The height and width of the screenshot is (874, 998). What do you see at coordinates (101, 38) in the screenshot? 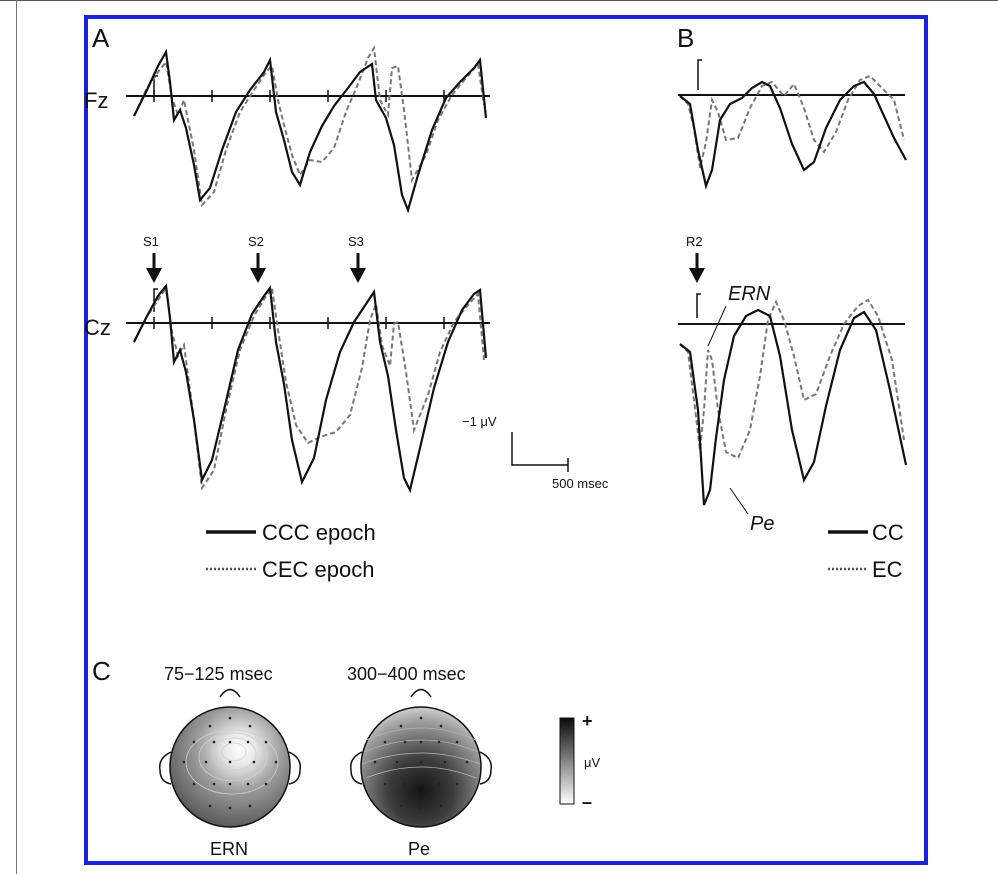
I see `panel-a-label: A` at bounding box center [101, 38].